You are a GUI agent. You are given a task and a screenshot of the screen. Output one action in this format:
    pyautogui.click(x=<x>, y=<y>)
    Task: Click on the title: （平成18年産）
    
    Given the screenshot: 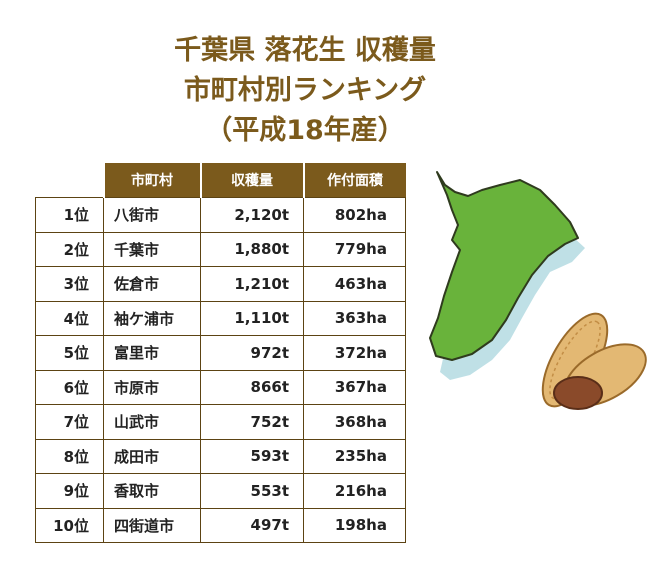 What is the action you would take?
    pyautogui.click(x=305, y=130)
    